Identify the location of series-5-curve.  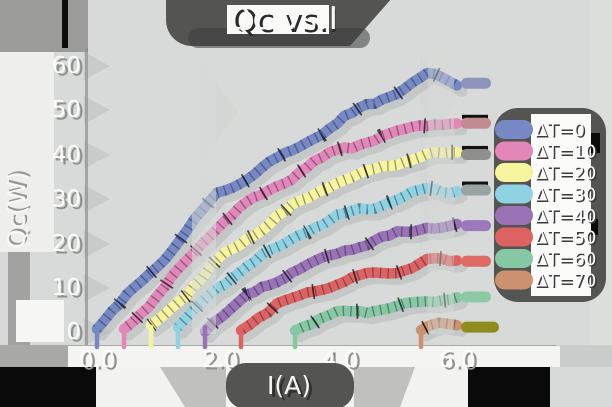
(349, 294).